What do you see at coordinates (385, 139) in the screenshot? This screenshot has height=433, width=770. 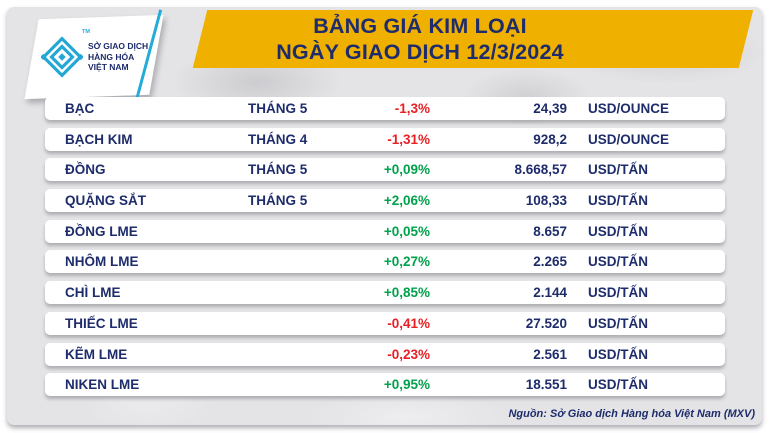 I see `table-row: BẠCH KIM THÁNG 4 -1,31% 928,2 USD/OUNCE` at bounding box center [385, 139].